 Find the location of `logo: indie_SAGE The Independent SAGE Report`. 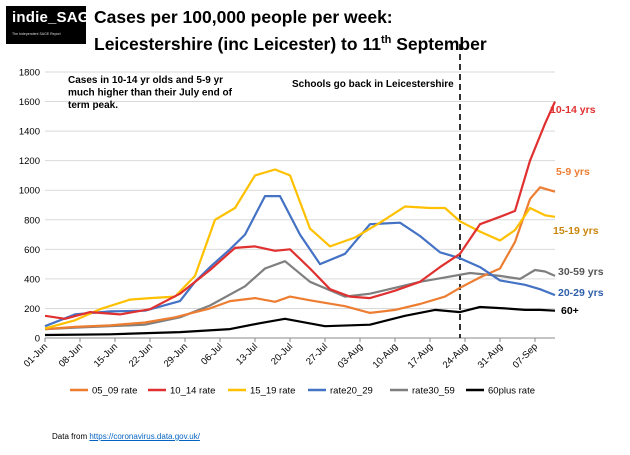

logo: indie_SAGE The Independent SAGE Report is located at coordinates (53, 25).